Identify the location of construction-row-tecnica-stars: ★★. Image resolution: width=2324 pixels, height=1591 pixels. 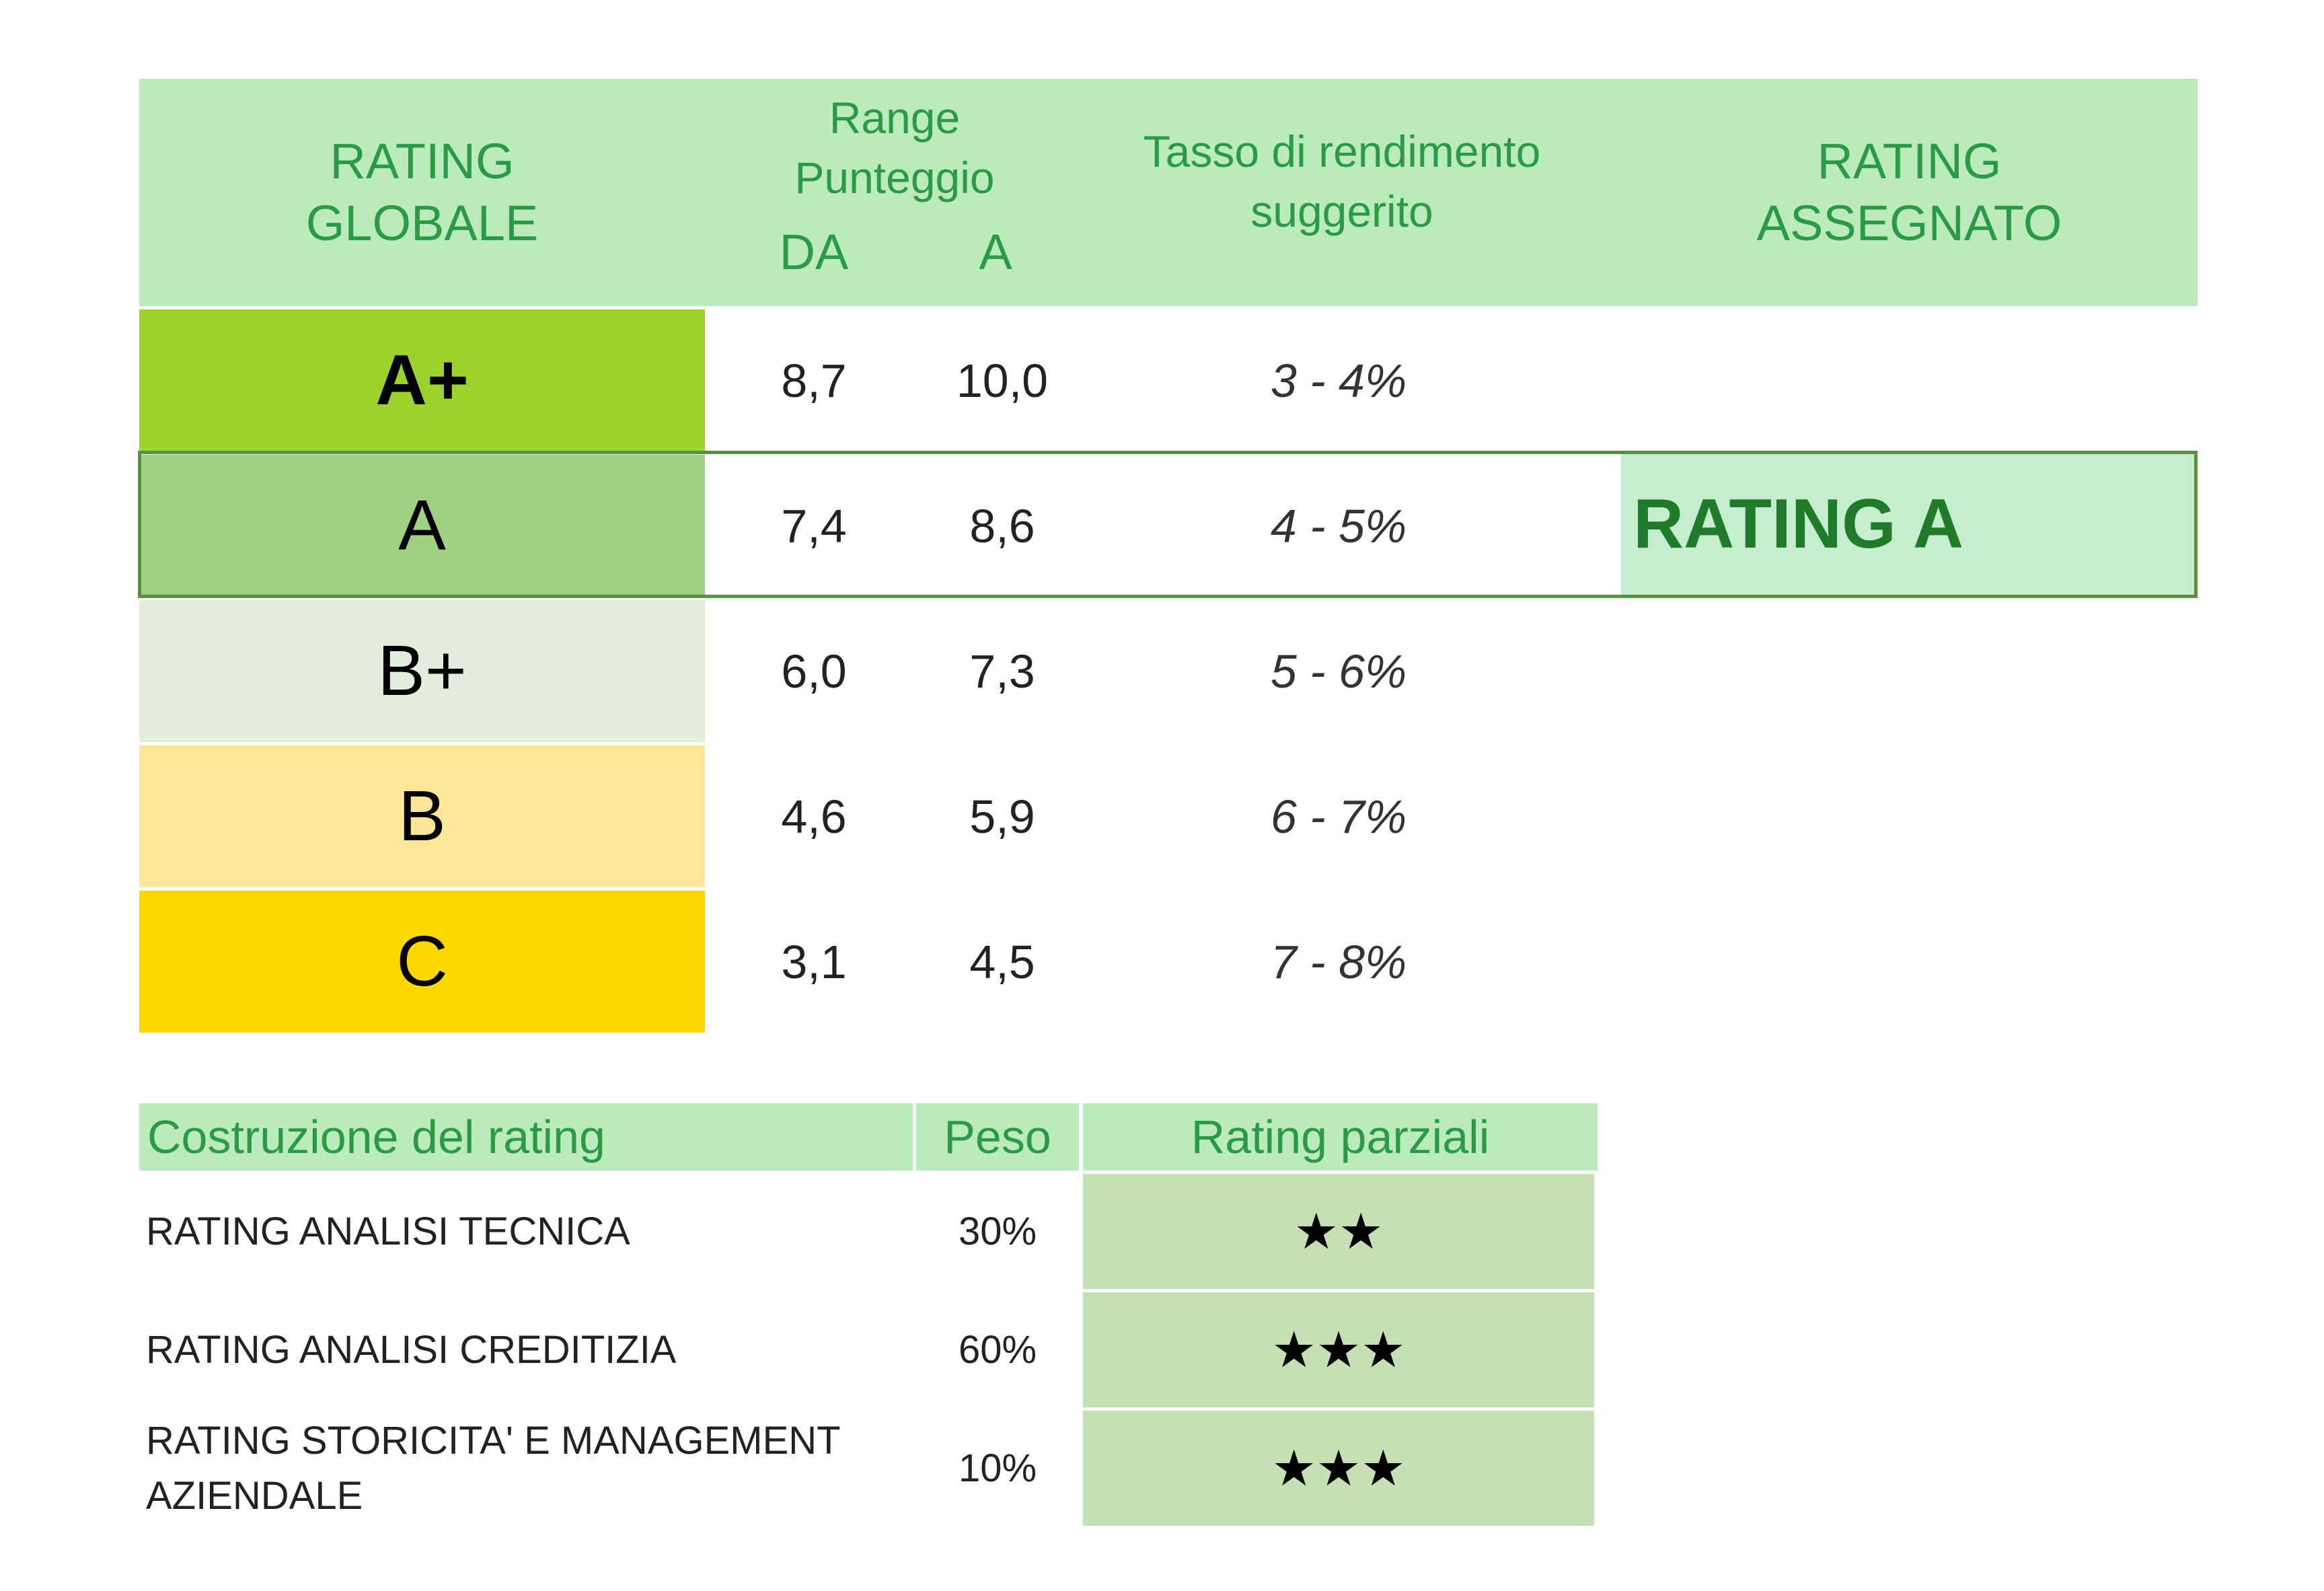
(1338, 1231).